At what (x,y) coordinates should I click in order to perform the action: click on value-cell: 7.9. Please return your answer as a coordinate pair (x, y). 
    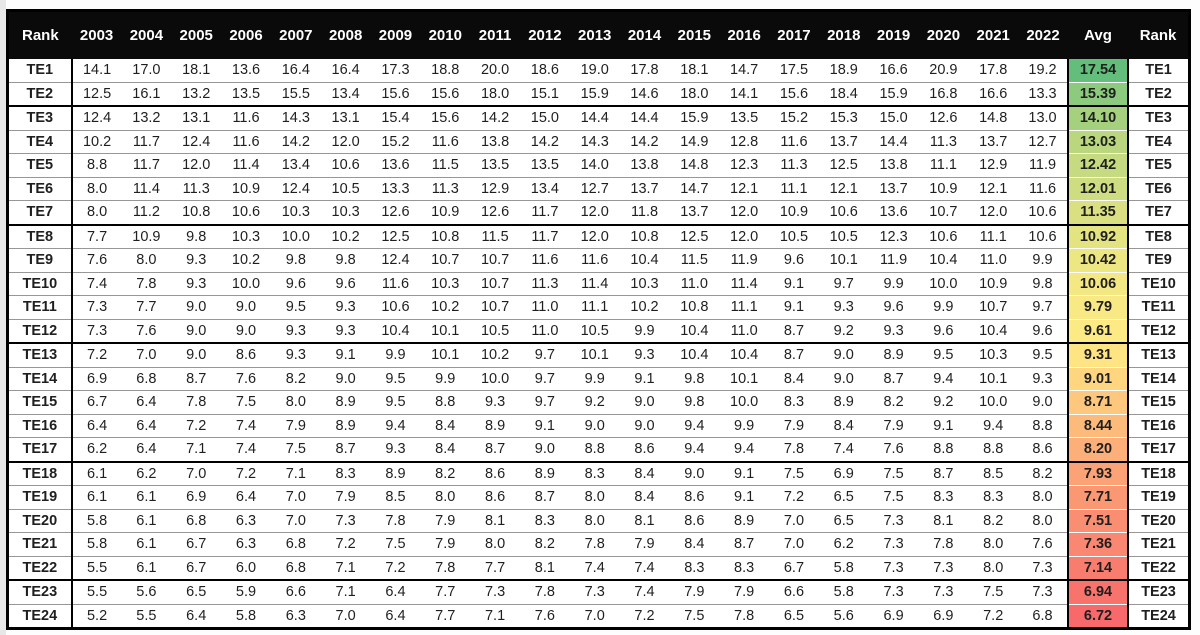
    Looking at the image, I should click on (345, 497).